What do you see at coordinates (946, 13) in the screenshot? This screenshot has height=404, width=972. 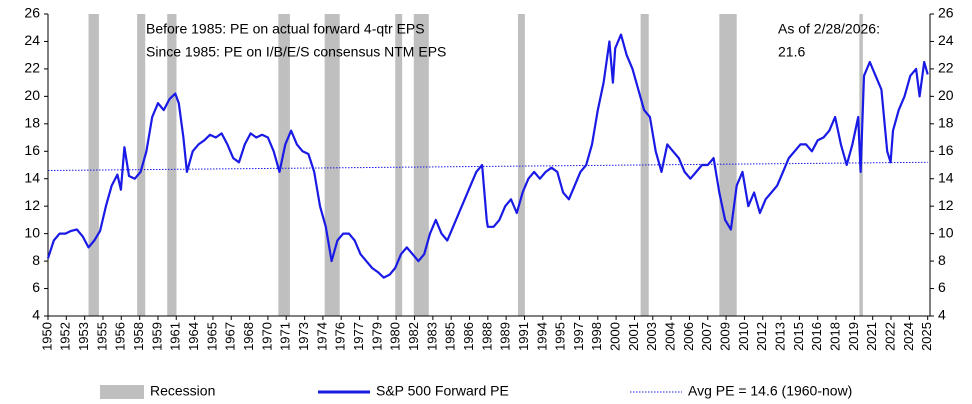 I see `y2-tick-label: 26` at bounding box center [946, 13].